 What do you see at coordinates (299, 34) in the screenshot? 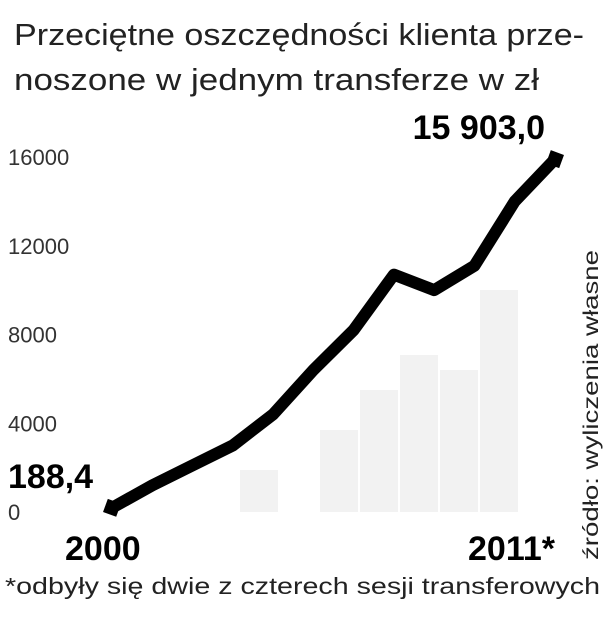
I see `chart-title: Przeciętne oszczędności klienta prze-` at bounding box center [299, 34].